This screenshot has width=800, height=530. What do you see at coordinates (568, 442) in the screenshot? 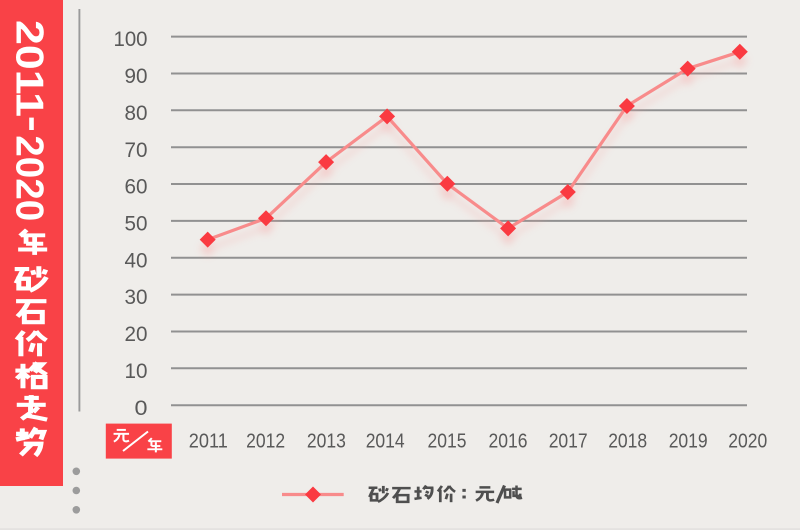
I see `svg-text: 2017` at bounding box center [568, 442].